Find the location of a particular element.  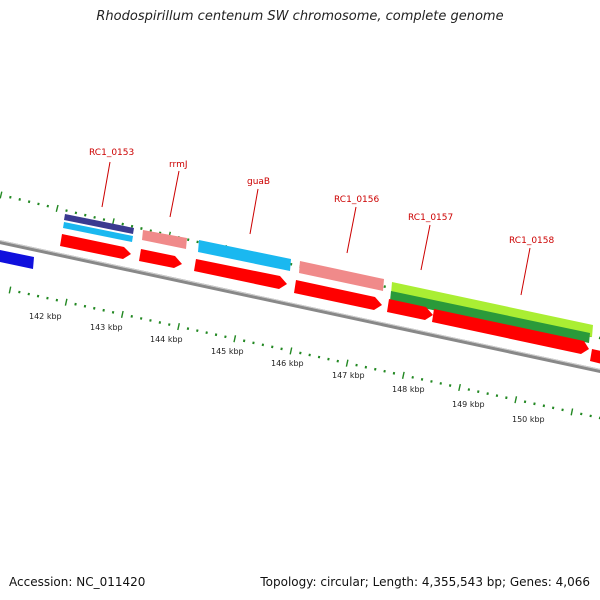

gene-label-rc1-0156: RC1_0156 is located at coordinates (356, 200).